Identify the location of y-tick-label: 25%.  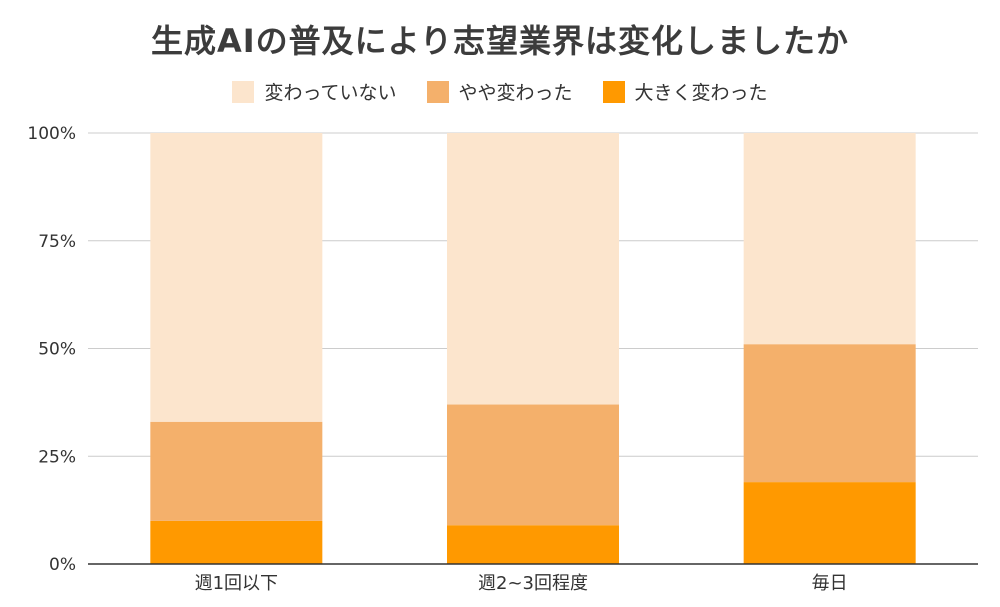
(57, 457).